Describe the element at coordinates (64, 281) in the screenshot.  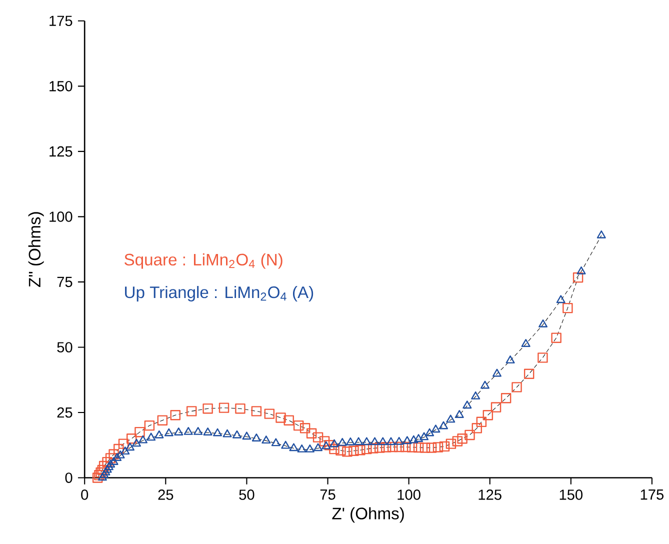
I see `y-tick-label: 75` at that location.